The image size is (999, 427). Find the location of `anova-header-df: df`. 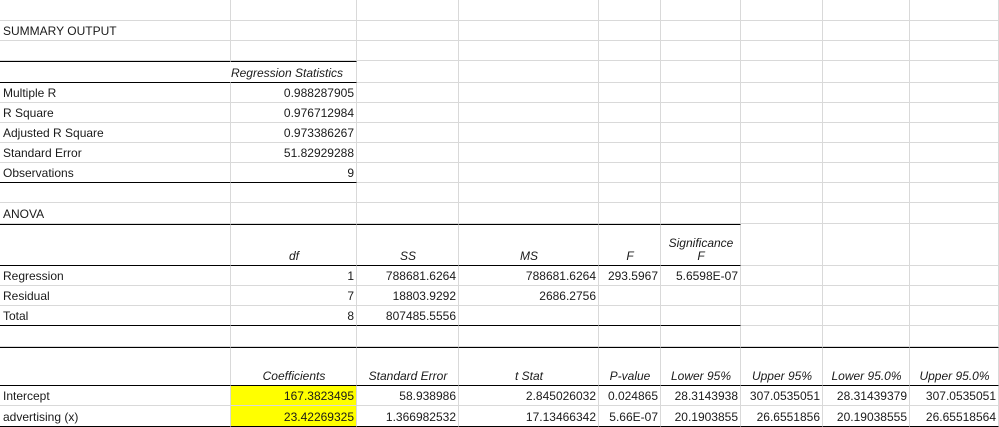

anova-header-df: df is located at coordinates (294, 245).